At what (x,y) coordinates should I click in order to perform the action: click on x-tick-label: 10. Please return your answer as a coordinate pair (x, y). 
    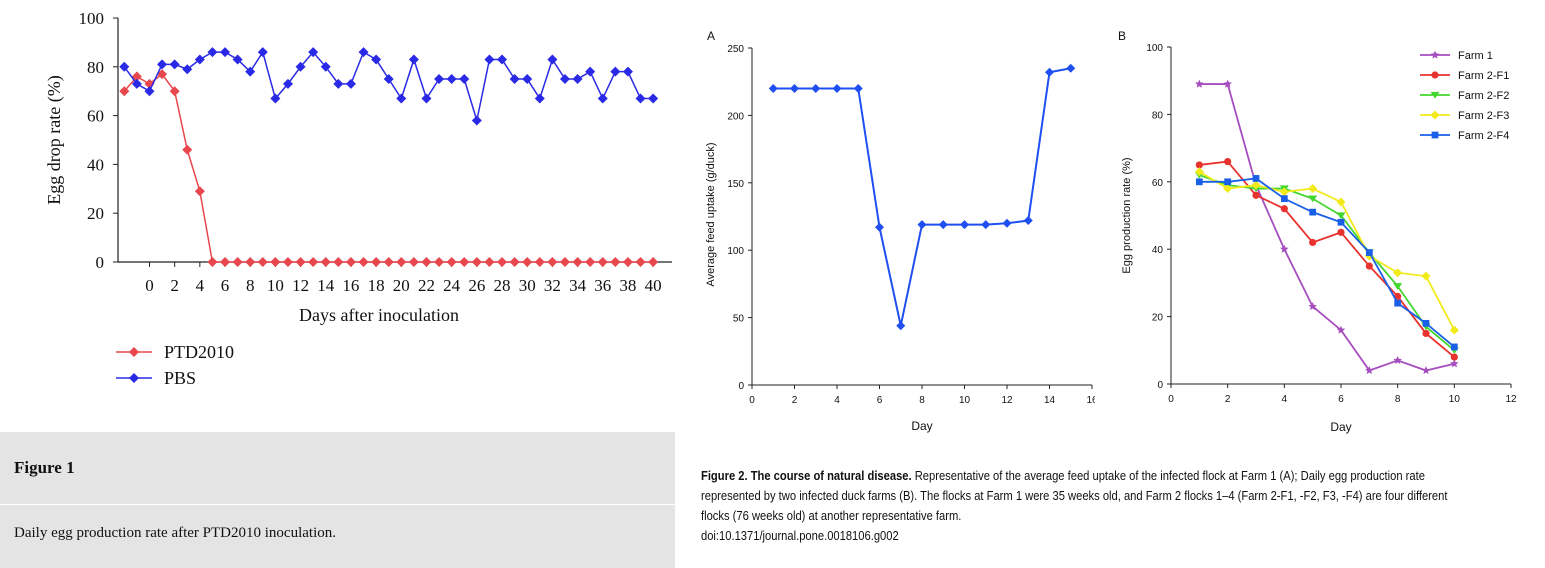
    Looking at the image, I should click on (275, 285).